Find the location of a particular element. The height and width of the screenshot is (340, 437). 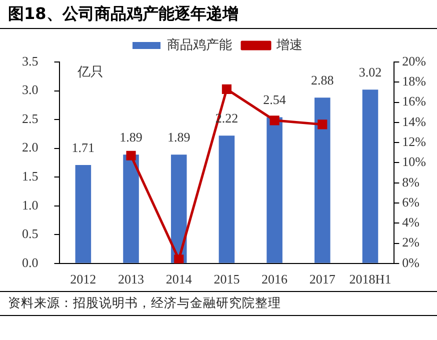

y2-tick-label: 14% is located at coordinates (414, 121).